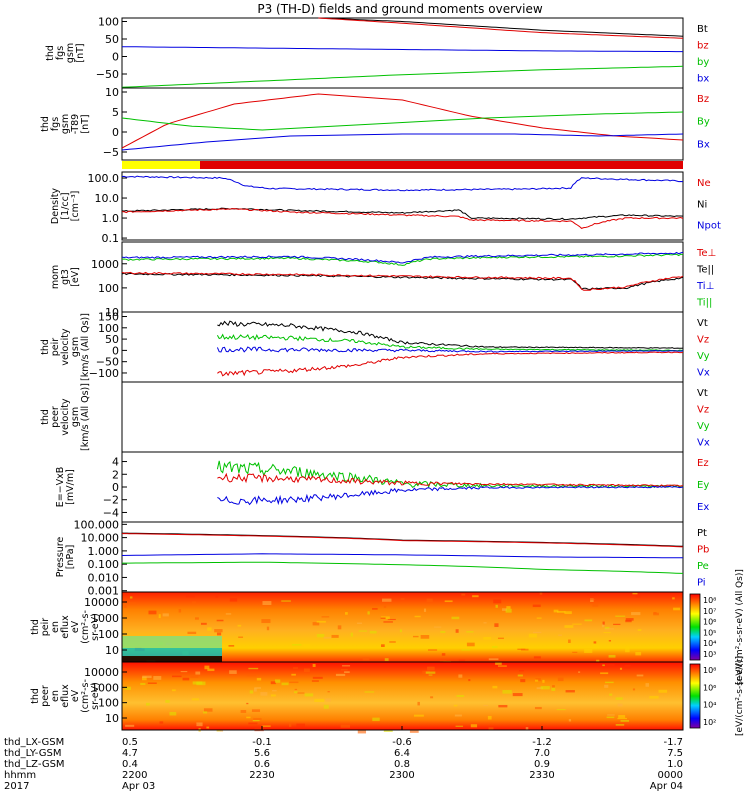  What do you see at coordinates (402, 417) in the screenshot?
I see `panel-frame` at bounding box center [402, 417].